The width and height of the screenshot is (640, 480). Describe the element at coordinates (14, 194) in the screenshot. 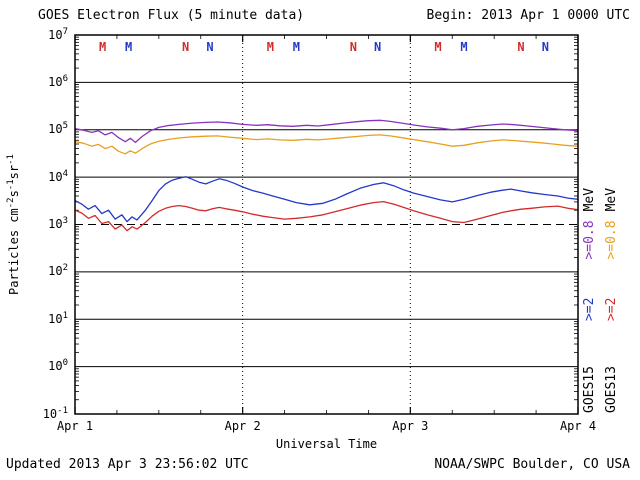

I see `y-axis-label-part: s` at that location.